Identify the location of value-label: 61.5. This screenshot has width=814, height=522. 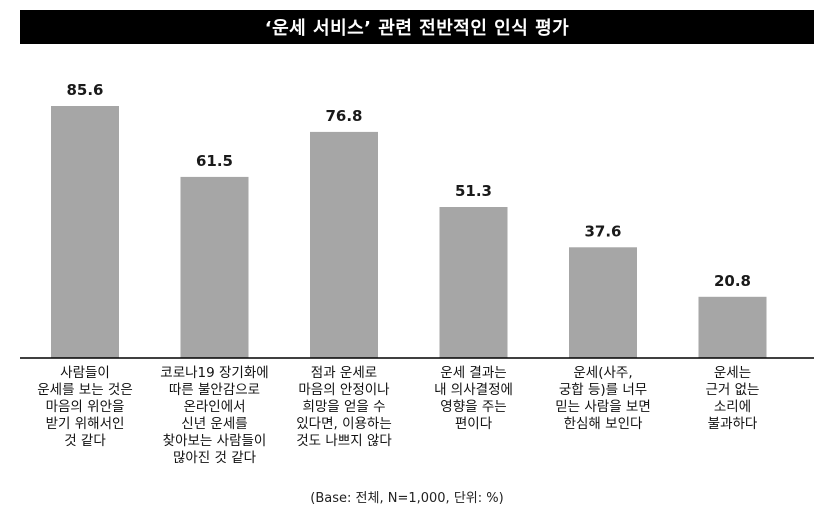
(214, 161).